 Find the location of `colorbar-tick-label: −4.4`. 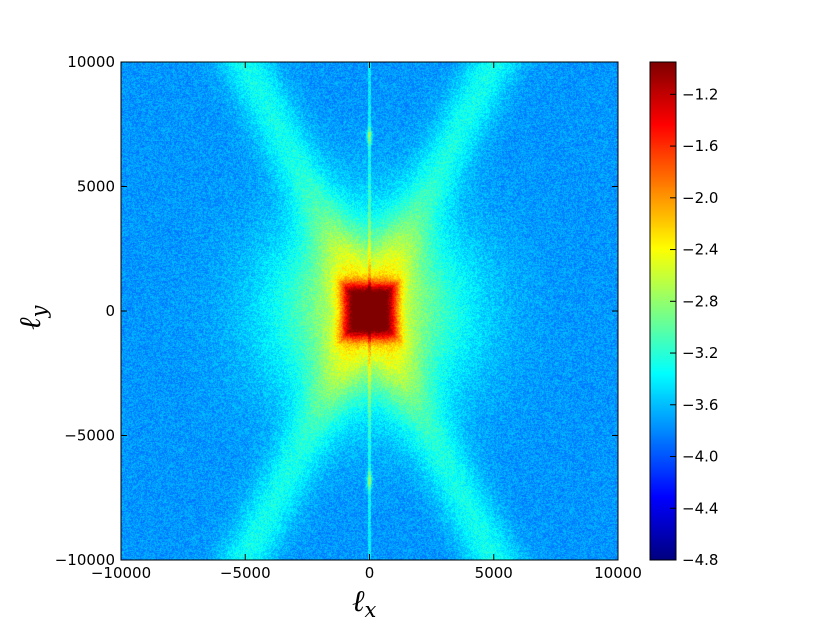

colorbar-tick-label: −4.4 is located at coordinates (700, 508).